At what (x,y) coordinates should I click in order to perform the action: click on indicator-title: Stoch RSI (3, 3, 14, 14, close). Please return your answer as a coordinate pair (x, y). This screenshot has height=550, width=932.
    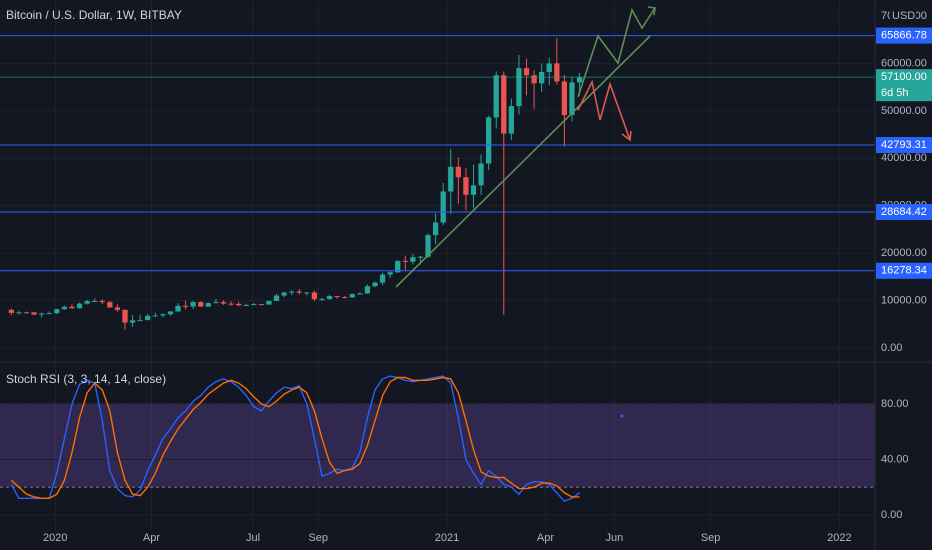
    Looking at the image, I should click on (86, 379).